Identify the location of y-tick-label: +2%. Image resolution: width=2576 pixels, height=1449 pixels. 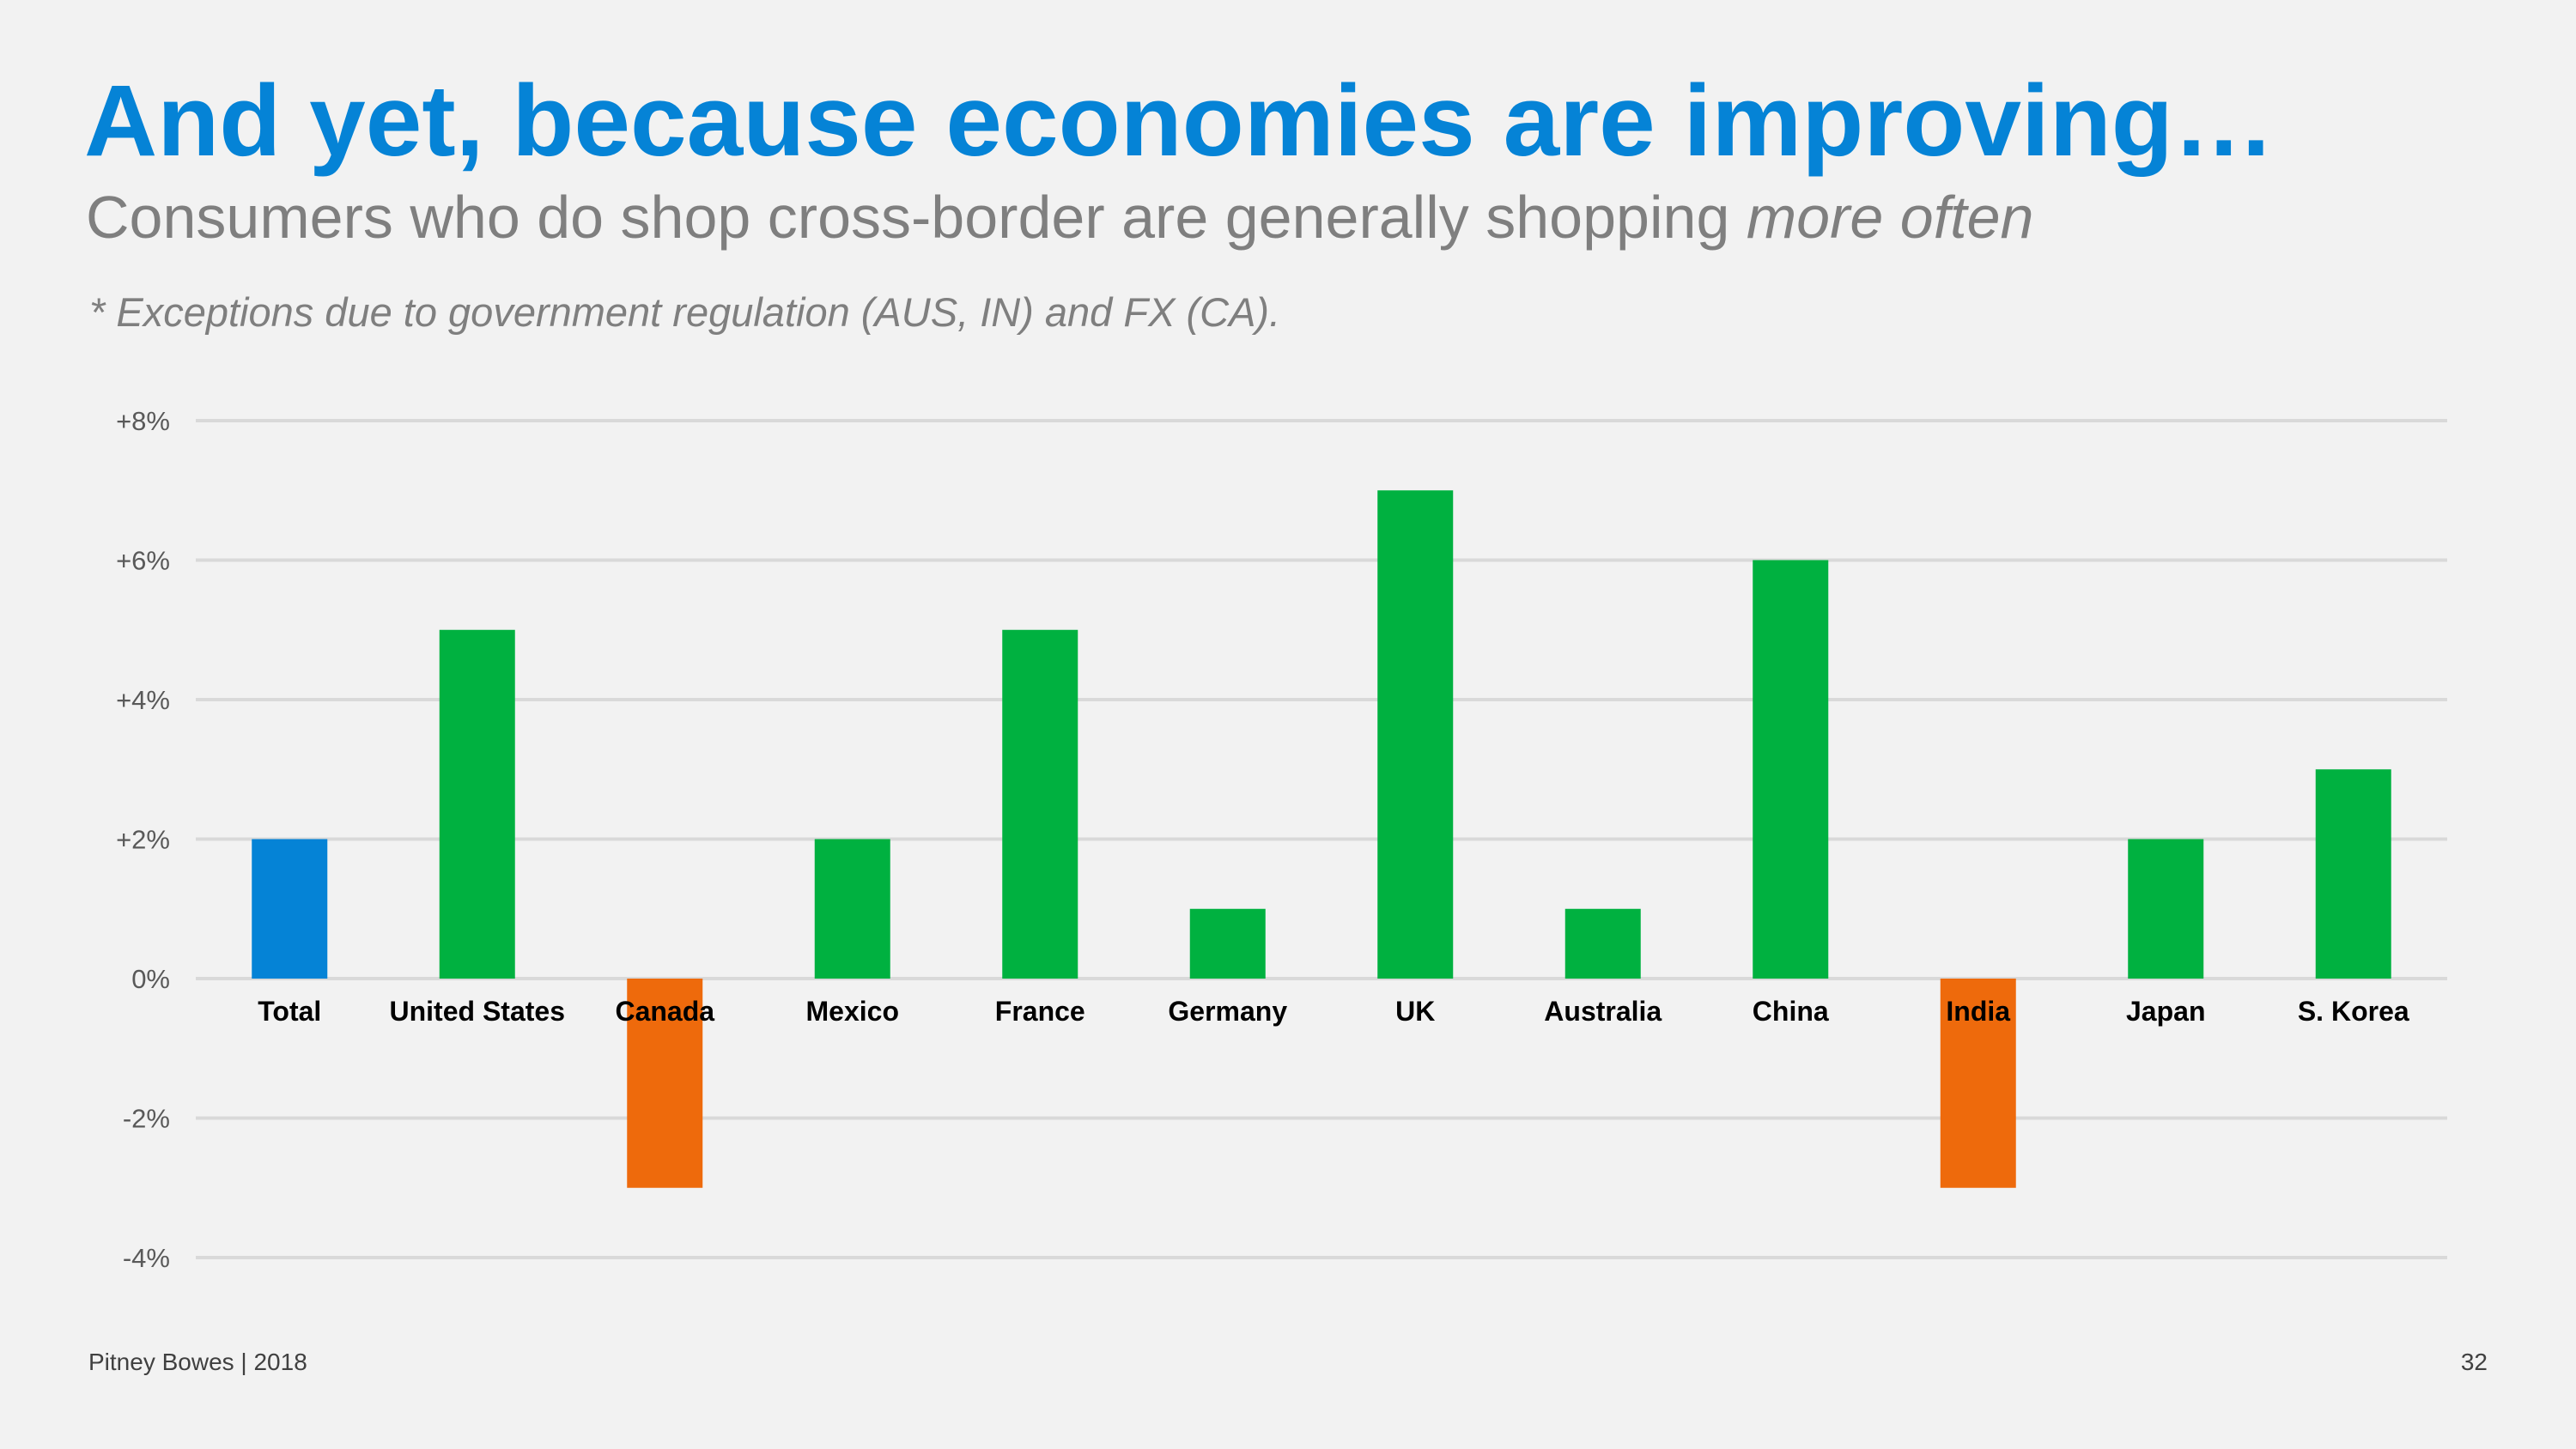
(143, 840).